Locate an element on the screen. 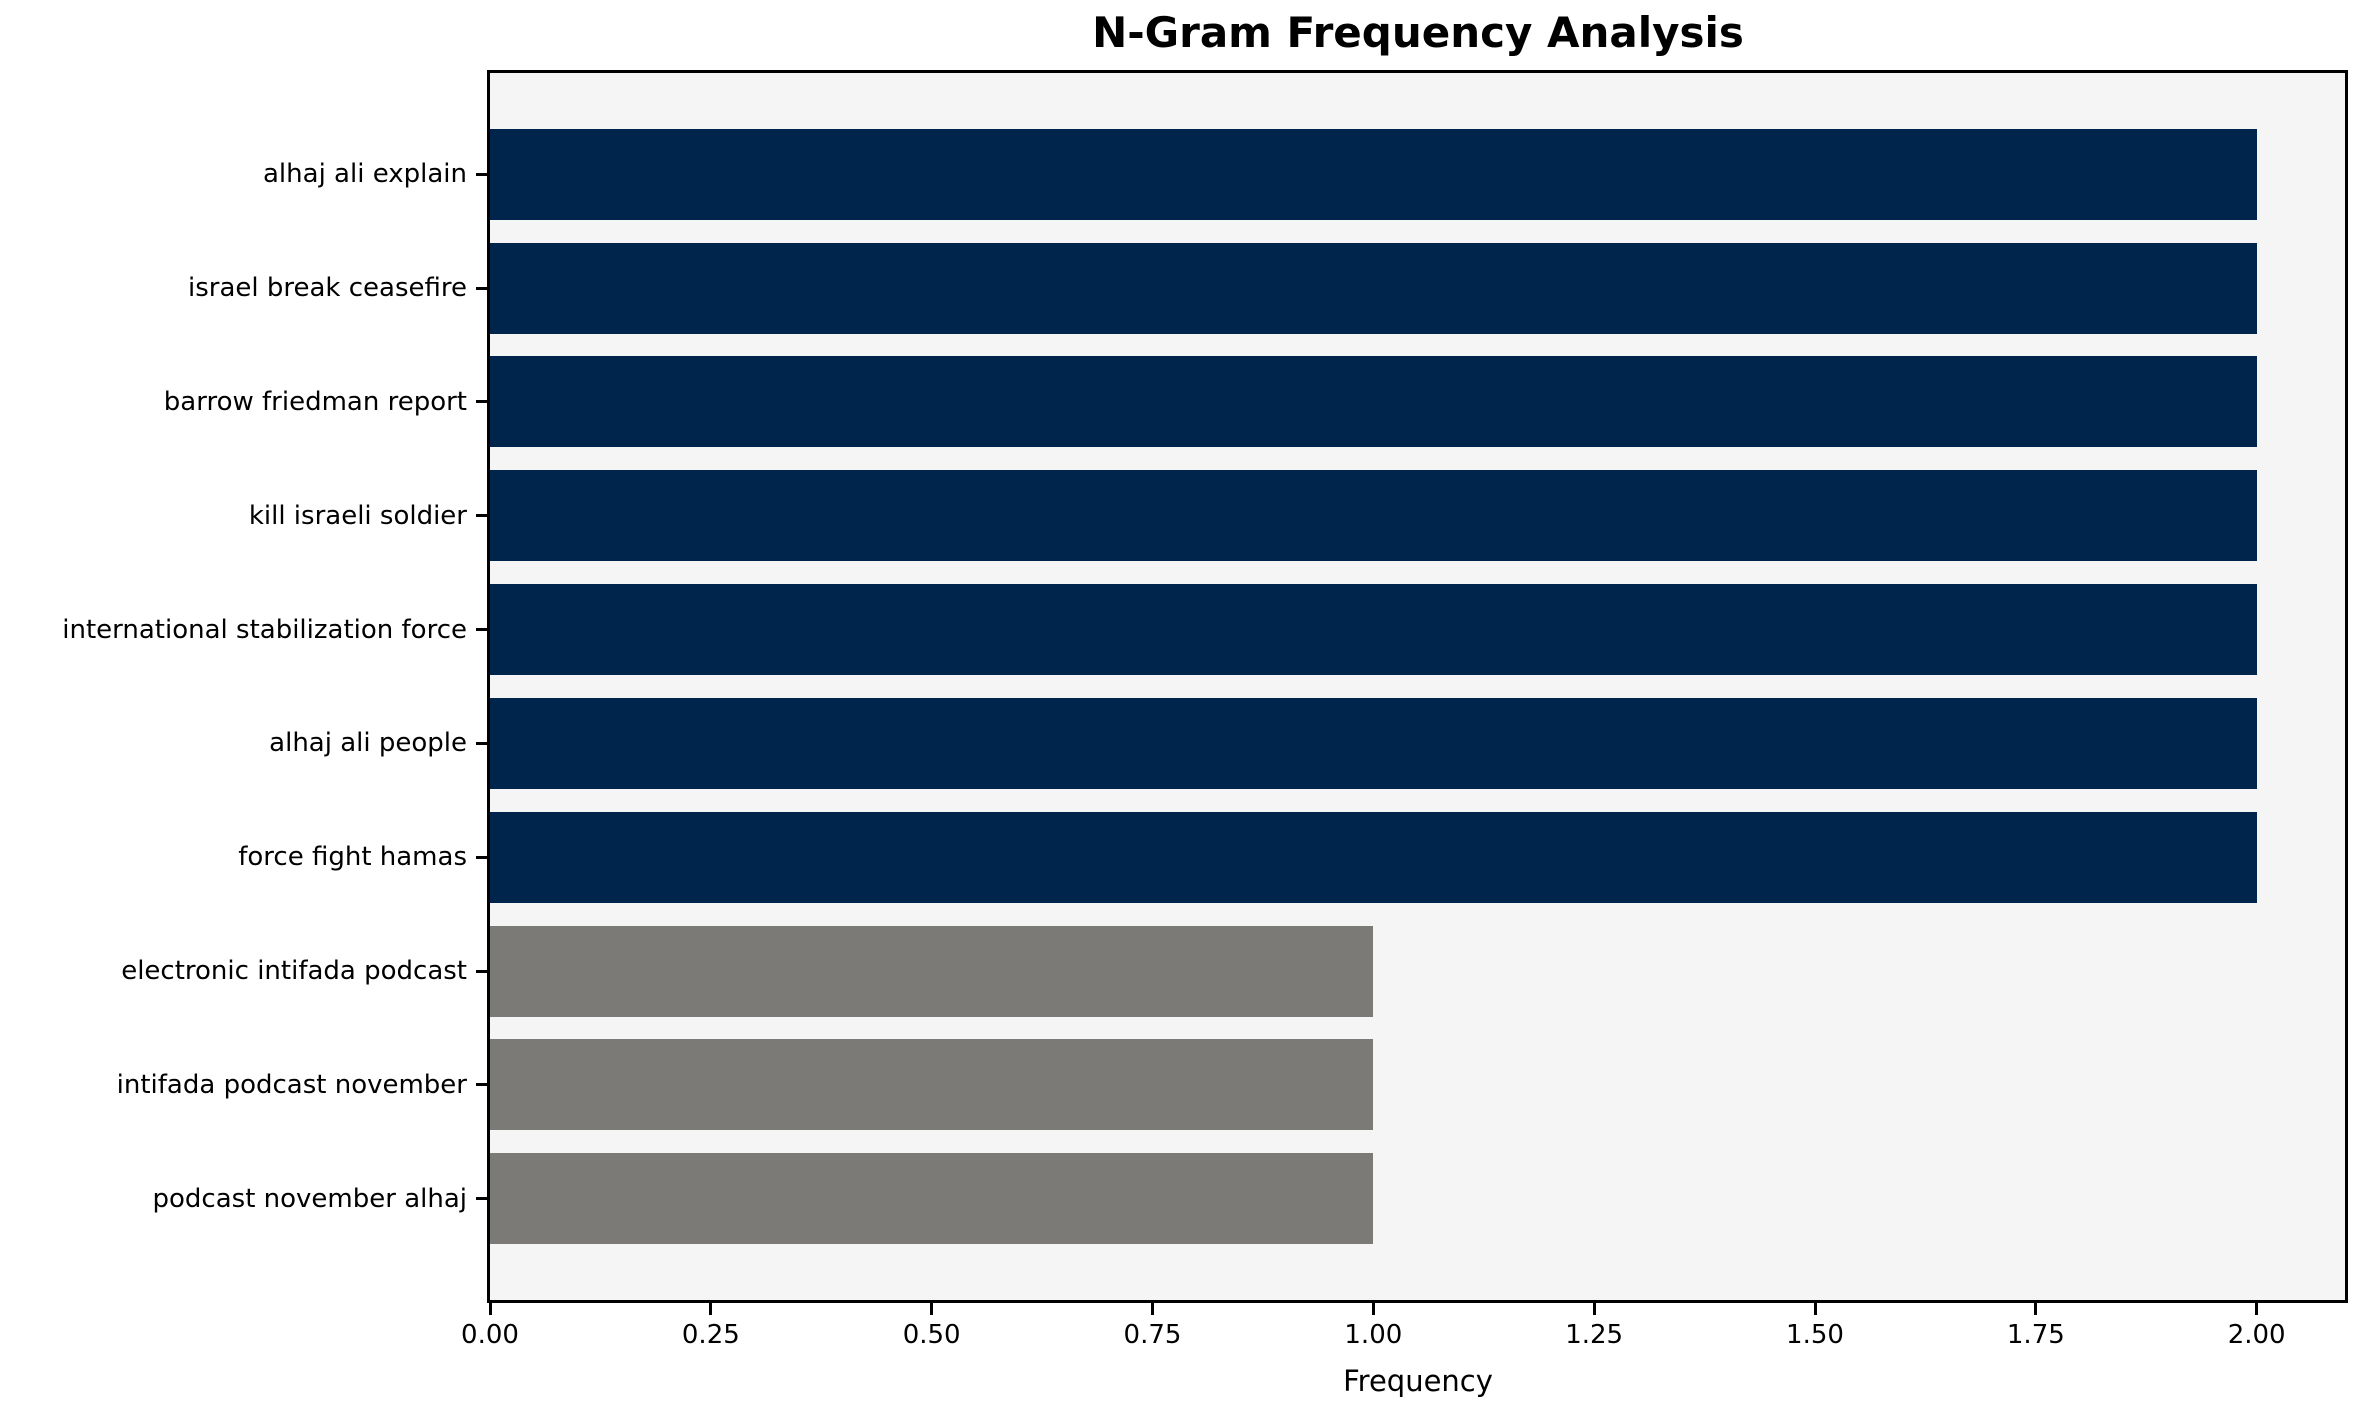 The width and height of the screenshot is (2367, 1414). y-tick-label: alhaj ali people is located at coordinates (368, 743).